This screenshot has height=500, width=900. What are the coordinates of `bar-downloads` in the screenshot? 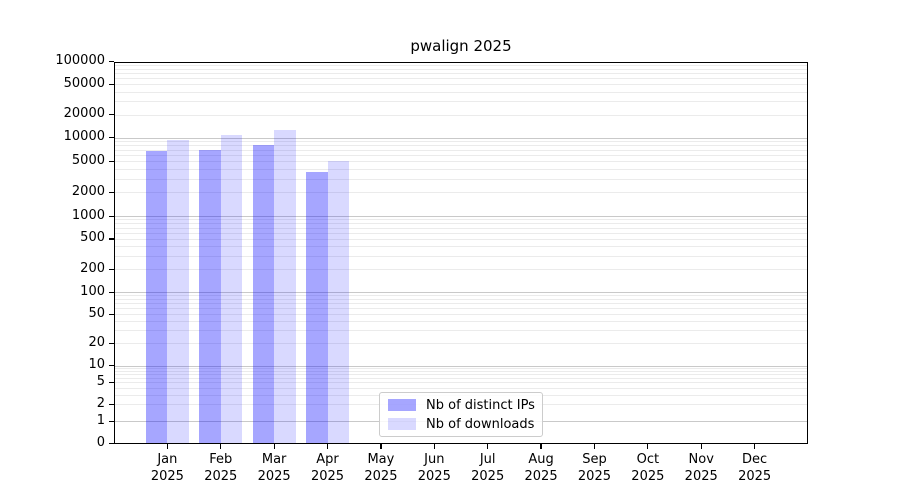 It's located at (231, 289).